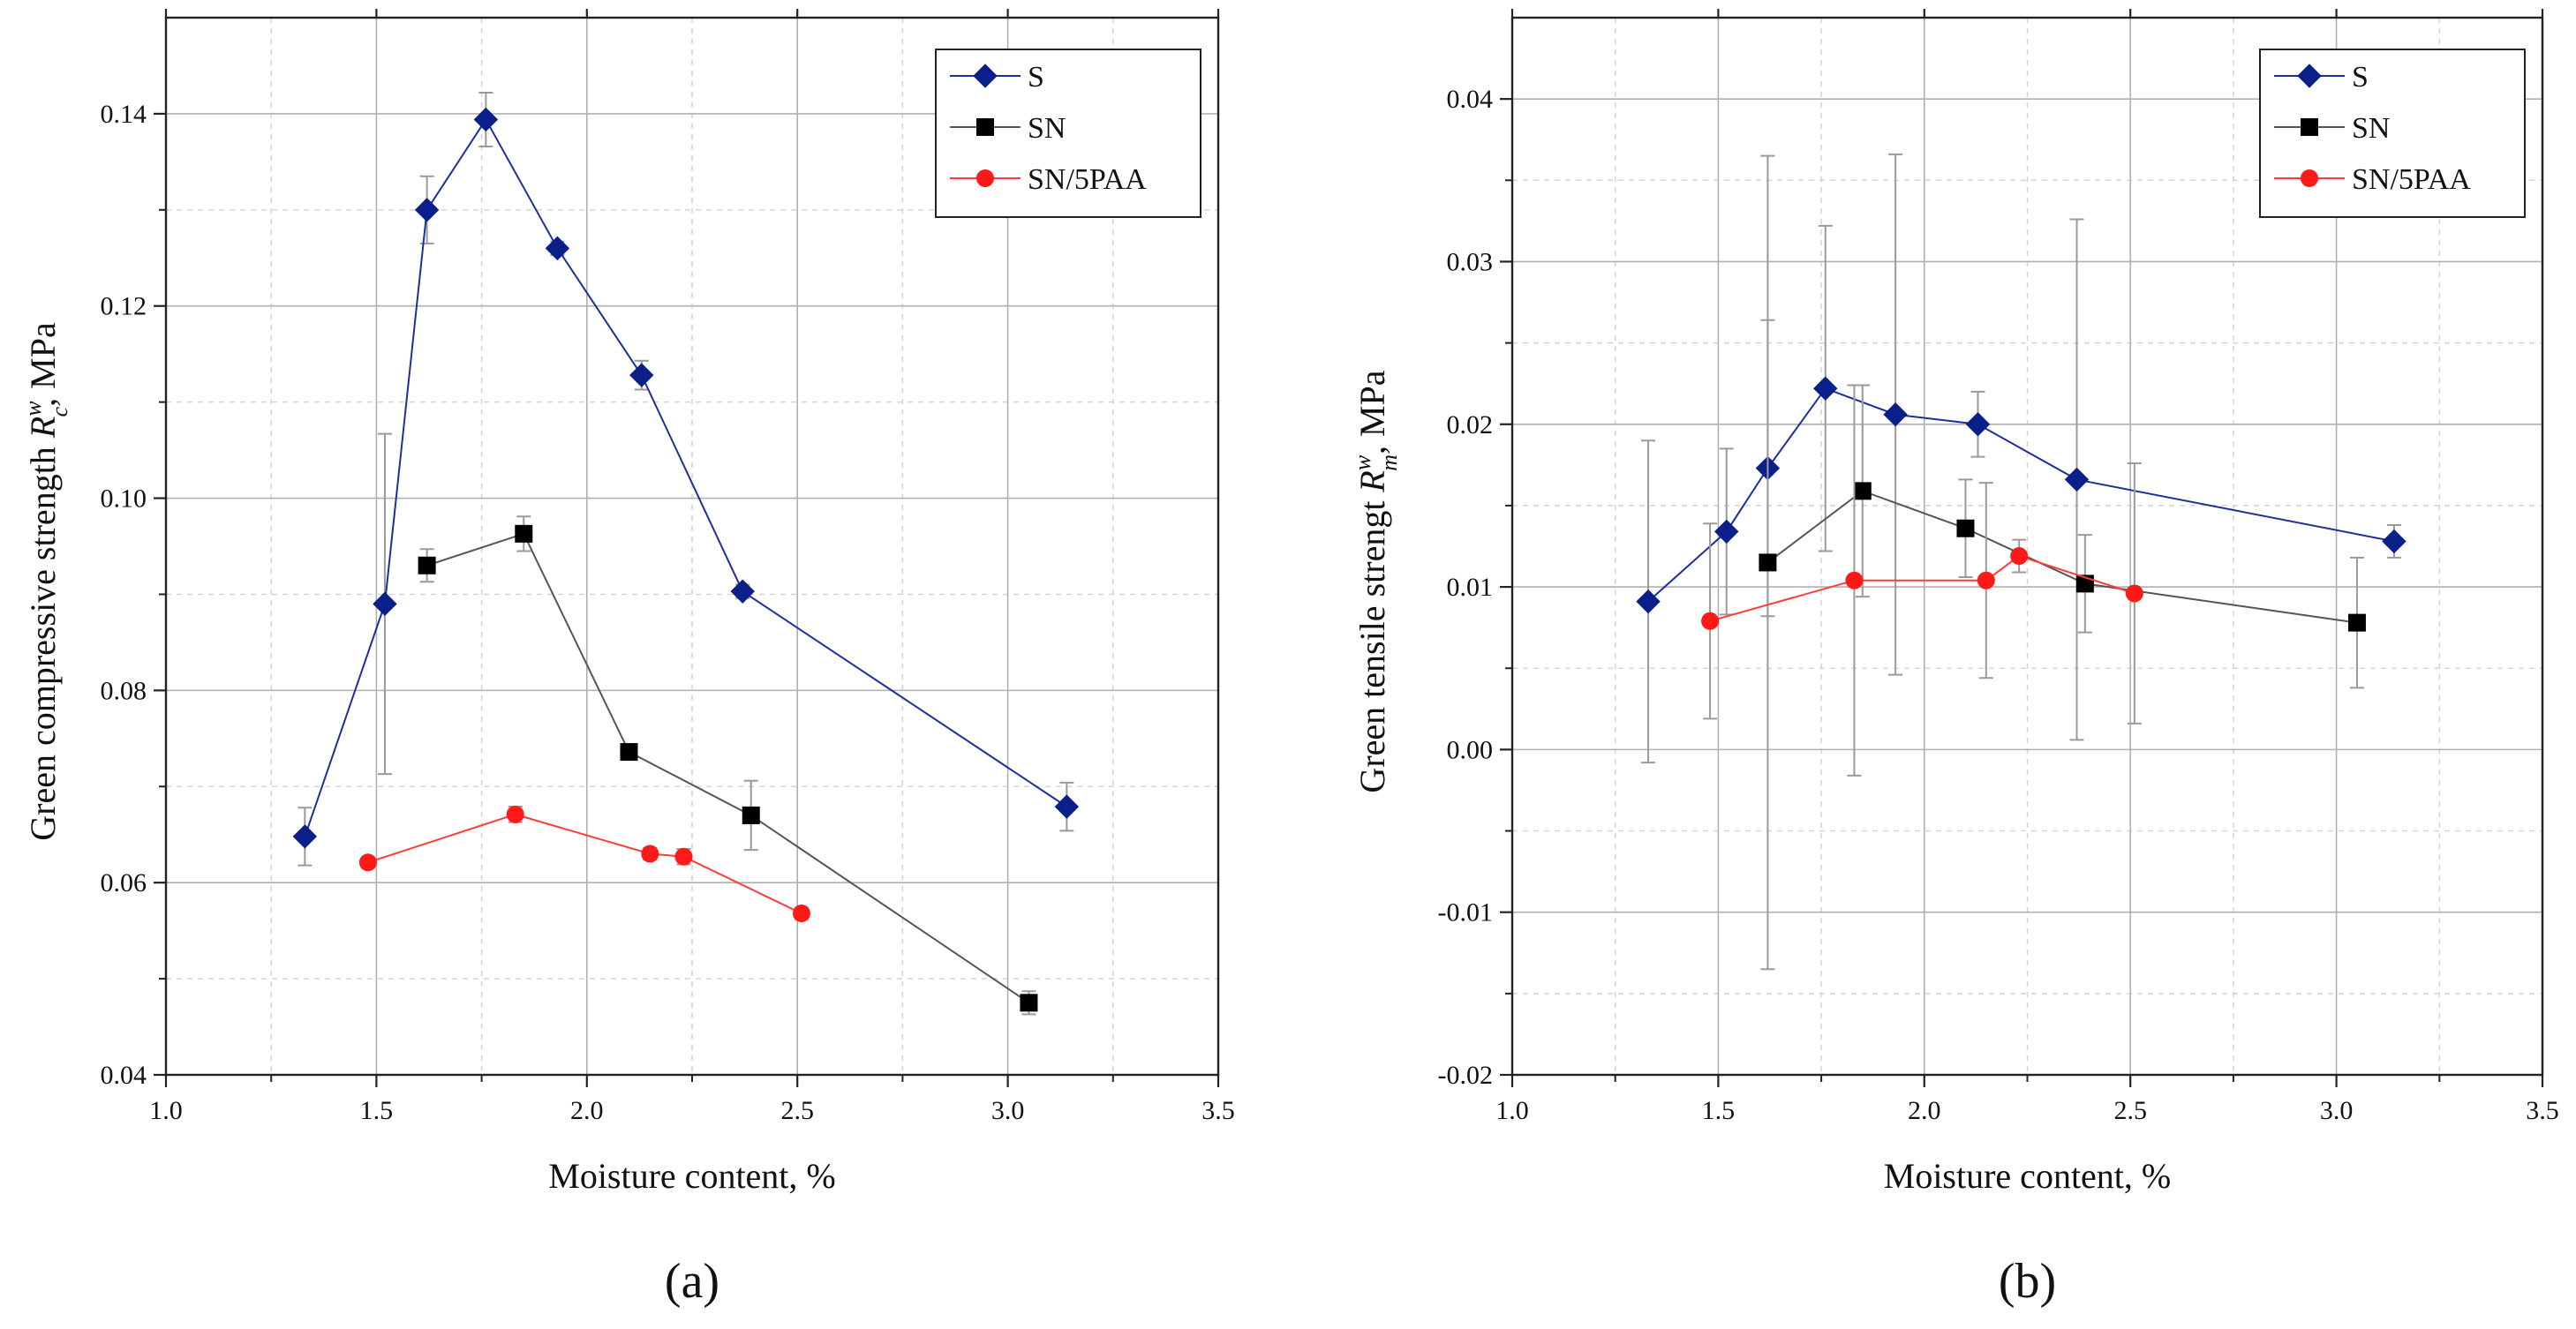 The image size is (2576, 1329). I want to click on legend-label: S, so click(2361, 77).